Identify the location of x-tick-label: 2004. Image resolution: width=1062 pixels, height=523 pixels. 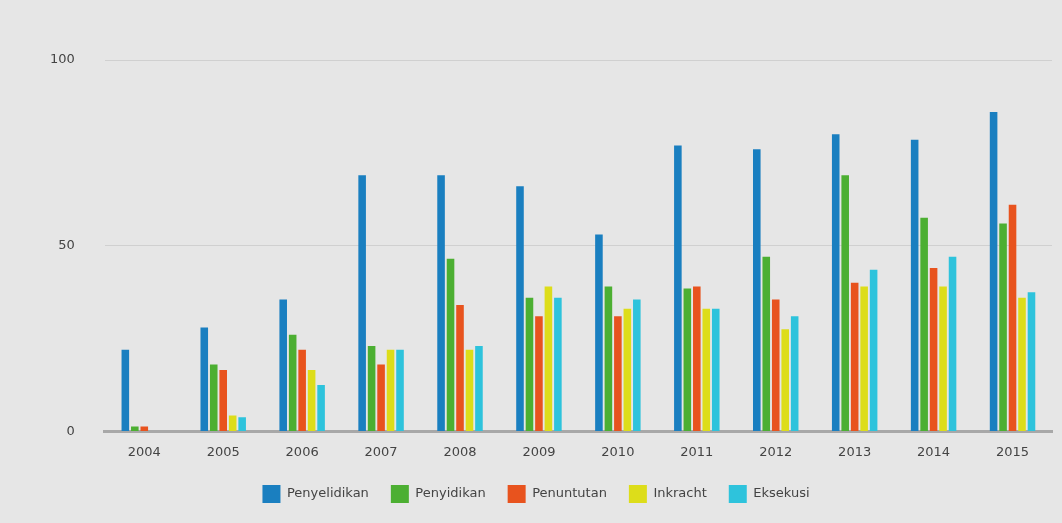
(144, 451).